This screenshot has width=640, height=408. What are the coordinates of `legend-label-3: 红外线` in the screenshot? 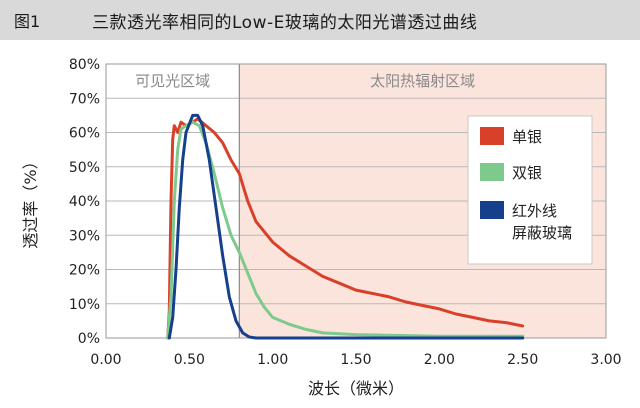 It's located at (534, 211).